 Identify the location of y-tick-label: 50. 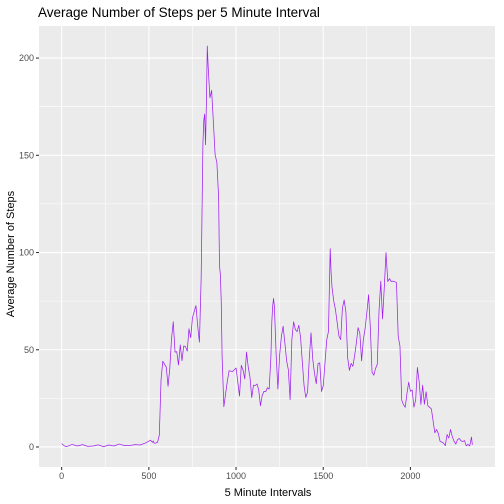
(29, 350).